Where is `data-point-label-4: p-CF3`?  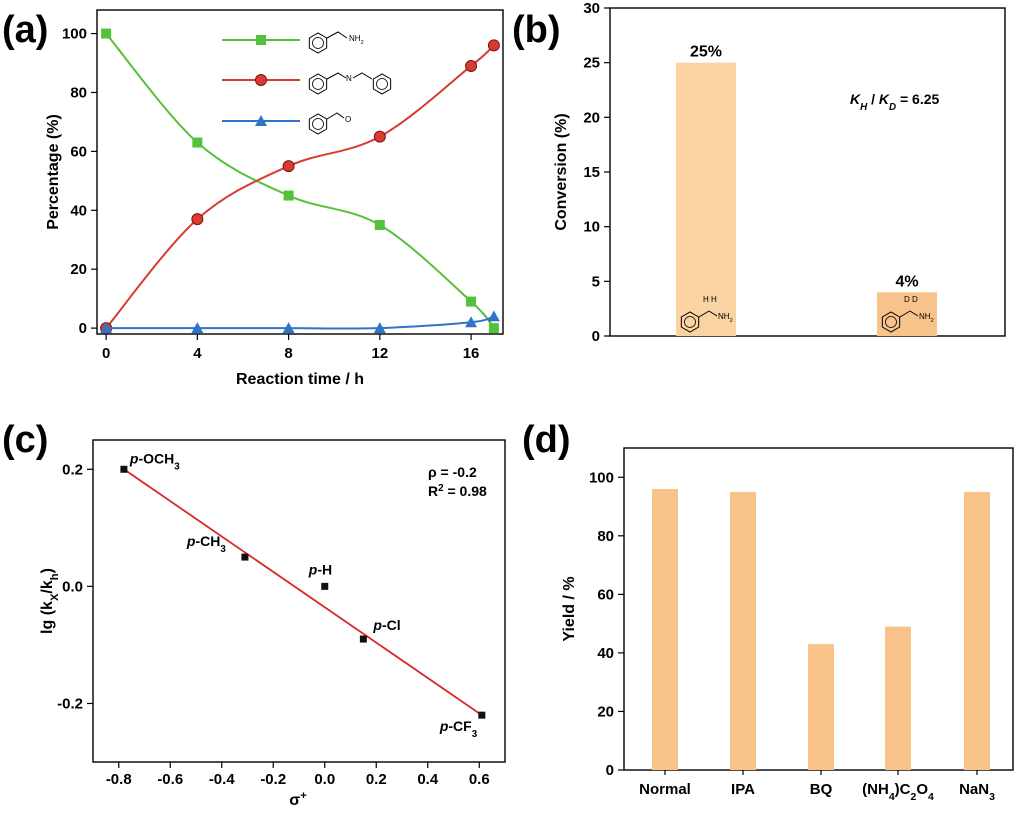
data-point-label-4: p-CF3 is located at coordinates (458, 729).